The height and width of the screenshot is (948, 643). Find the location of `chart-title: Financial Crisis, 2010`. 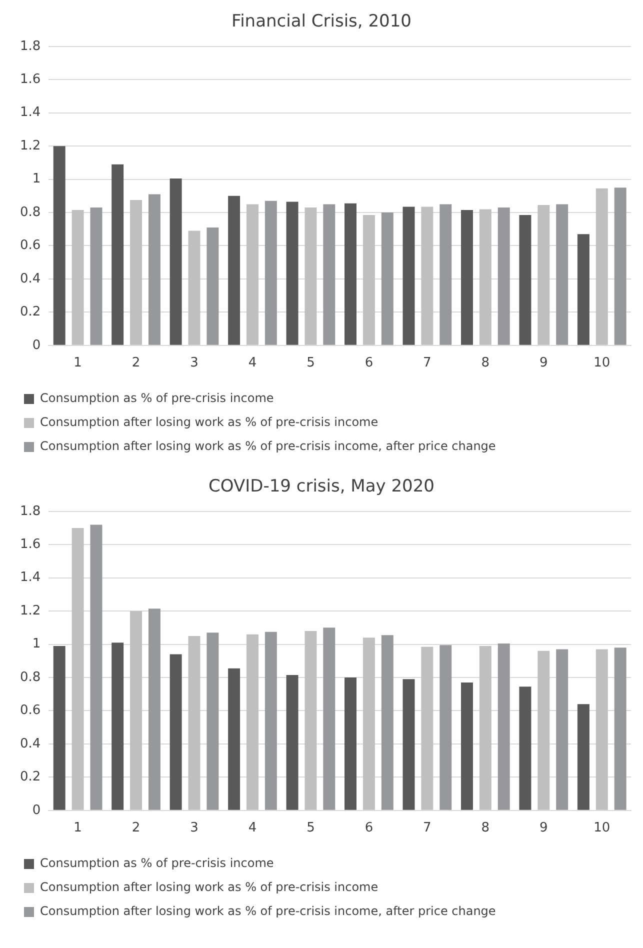

chart-title: Financial Crisis, 2010 is located at coordinates (322, 22).